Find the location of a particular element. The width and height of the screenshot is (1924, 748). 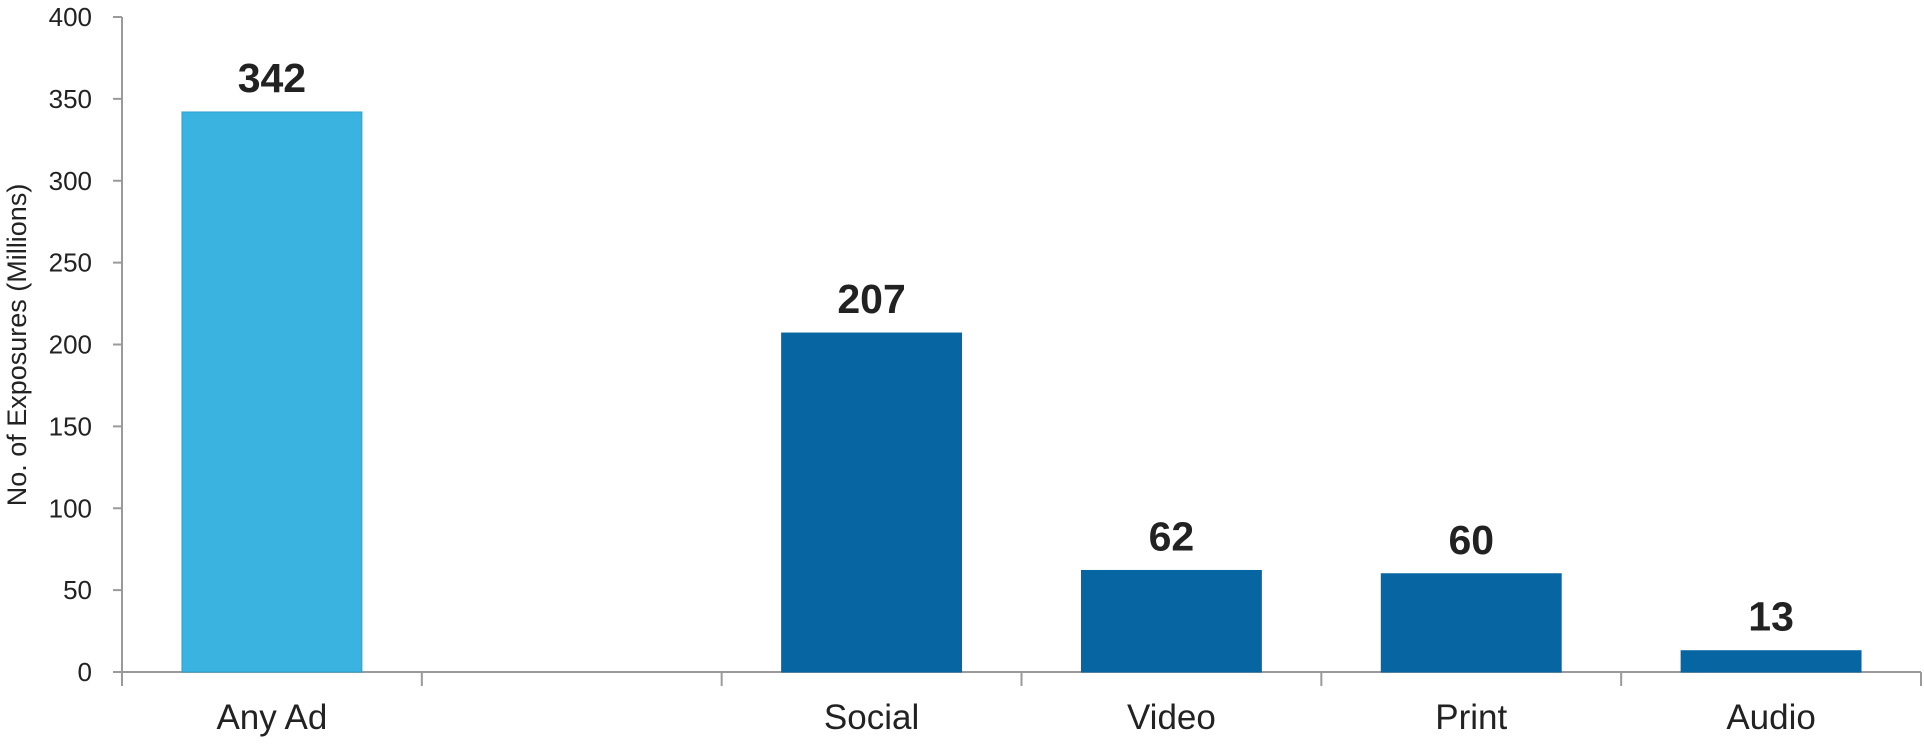

y-tick-label: 100 is located at coordinates (70, 508).